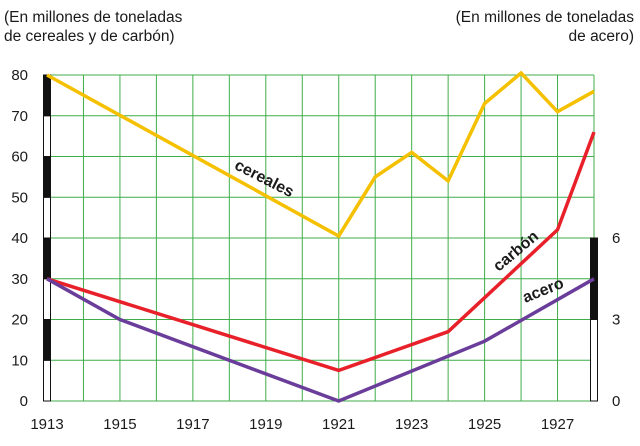  What do you see at coordinates (119, 424) in the screenshot?
I see `x-tick-label: 1915` at bounding box center [119, 424].